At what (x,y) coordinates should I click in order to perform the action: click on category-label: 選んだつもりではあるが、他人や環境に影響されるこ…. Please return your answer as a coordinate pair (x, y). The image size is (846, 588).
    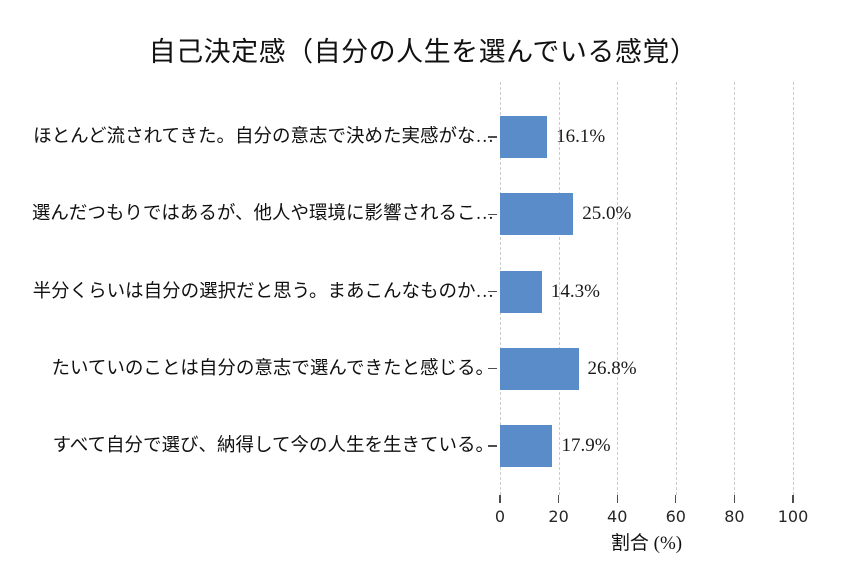
    Looking at the image, I should click on (262, 214).